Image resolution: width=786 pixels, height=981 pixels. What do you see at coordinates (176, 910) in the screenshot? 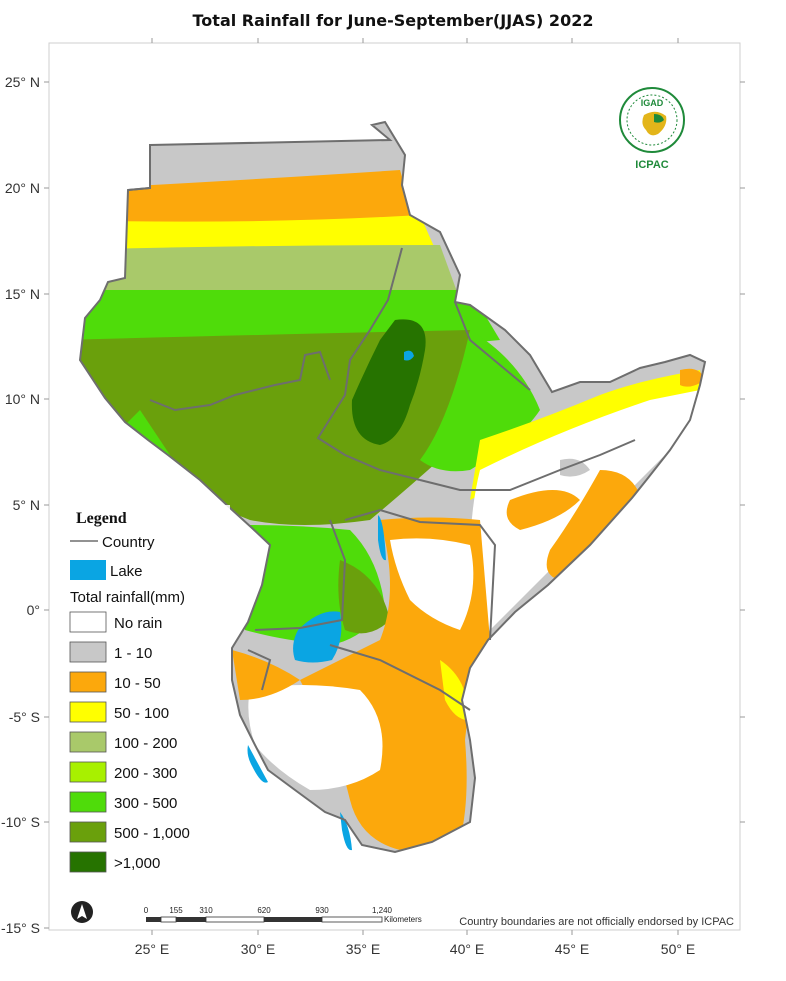
I see `scale-tick-155: 155` at bounding box center [176, 910].